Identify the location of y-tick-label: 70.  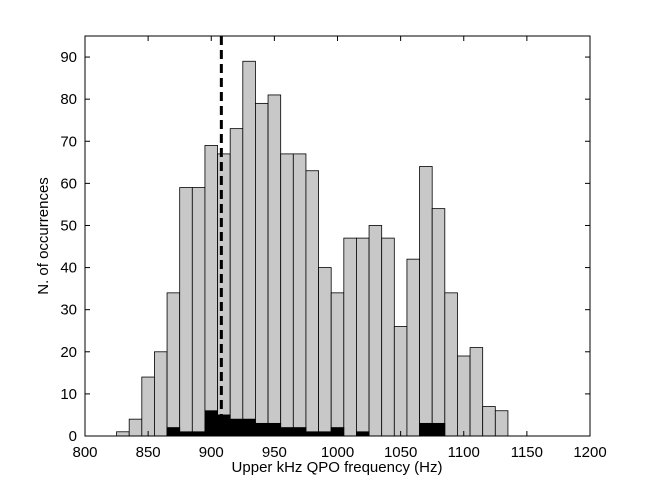
(68, 141).